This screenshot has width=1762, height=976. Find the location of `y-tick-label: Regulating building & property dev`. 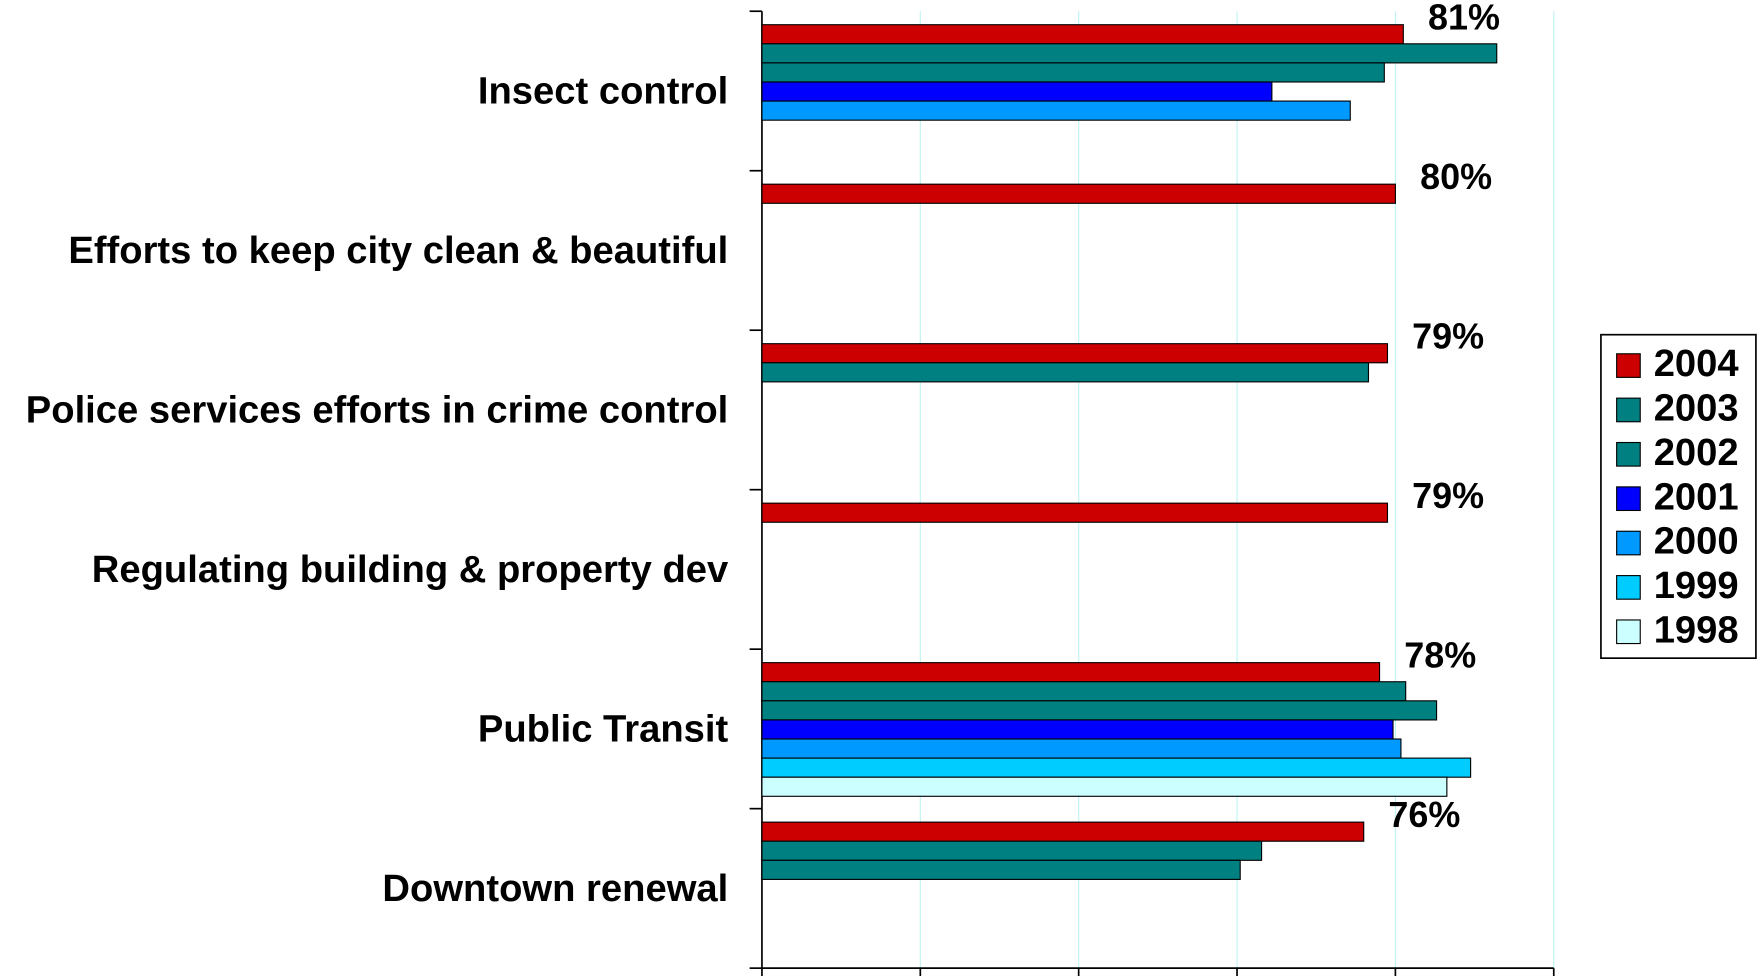

y-tick-label: Regulating building & property dev is located at coordinates (410, 569).